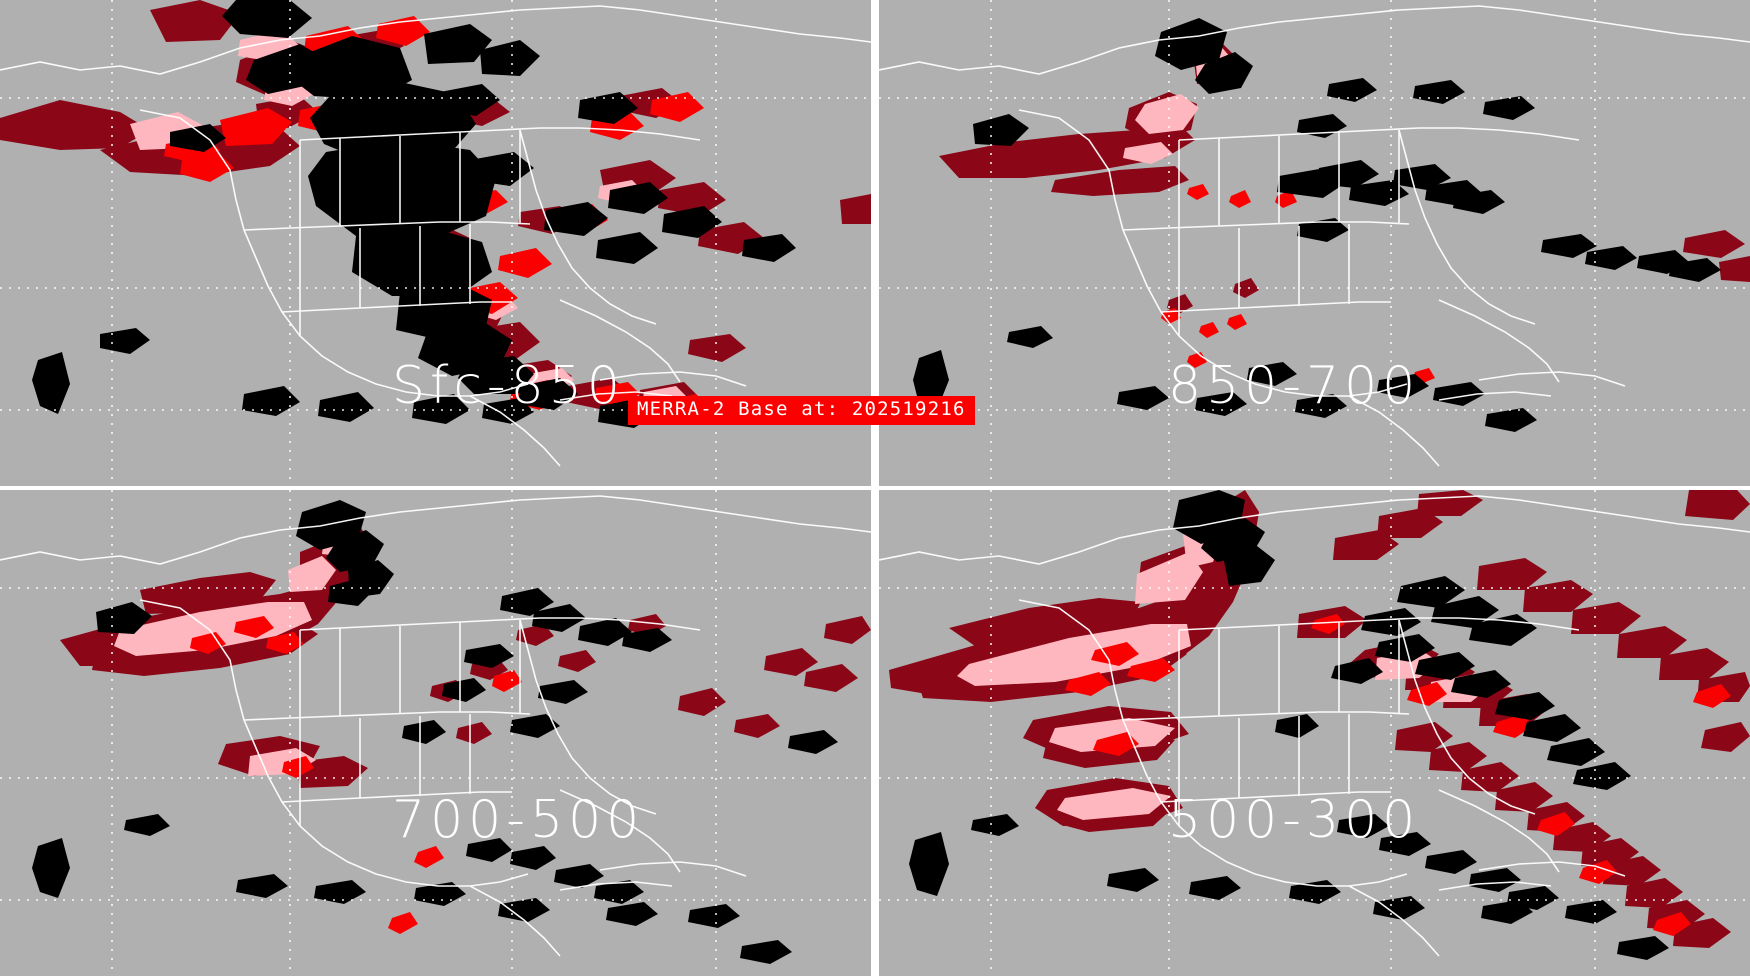  I want to click on data-overlay-pink, so click(233, 652).